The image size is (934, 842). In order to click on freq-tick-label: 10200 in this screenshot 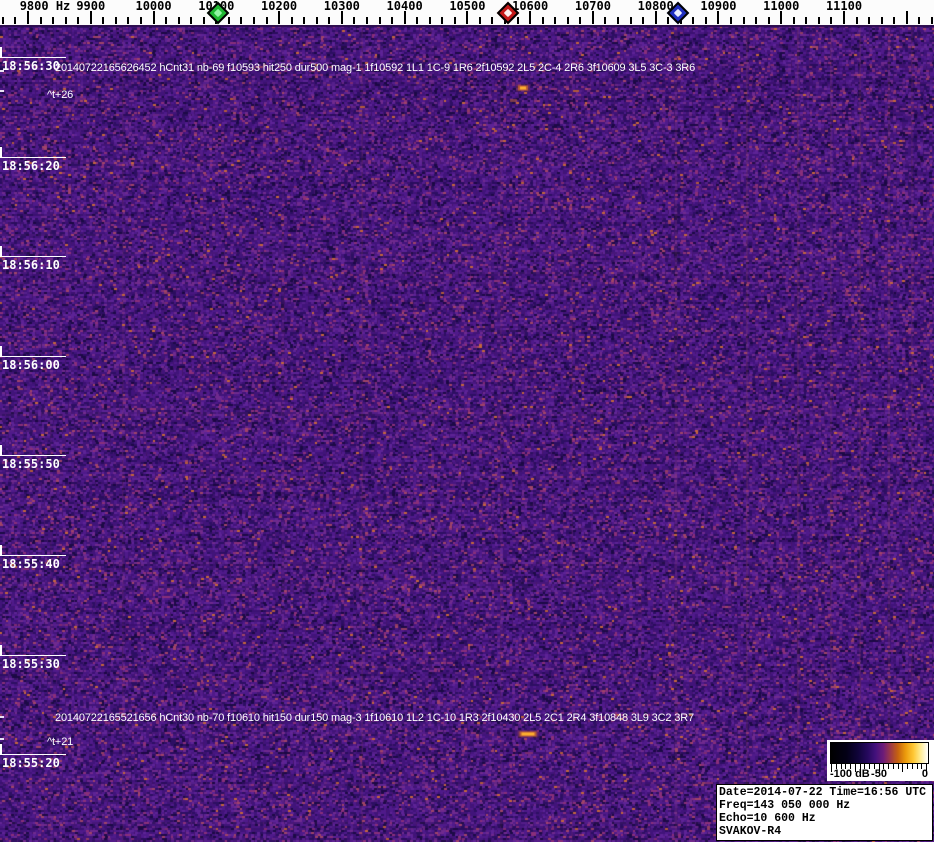, I will do `click(279, 6)`.